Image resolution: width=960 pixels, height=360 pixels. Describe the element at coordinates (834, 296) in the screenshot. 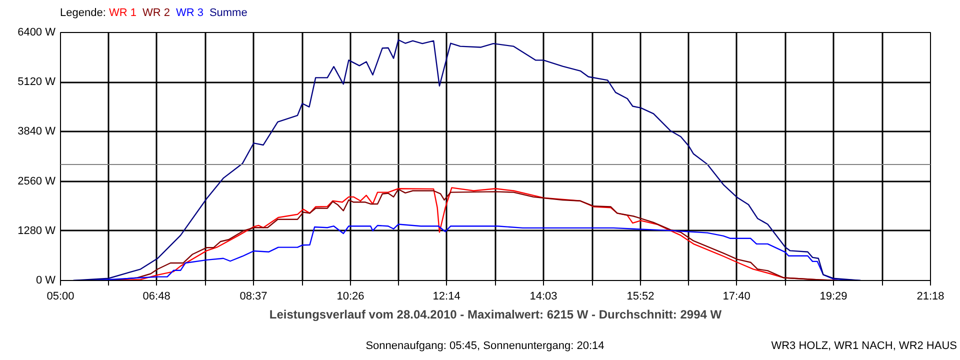

I see `x-tick-label: 19:29` at that location.